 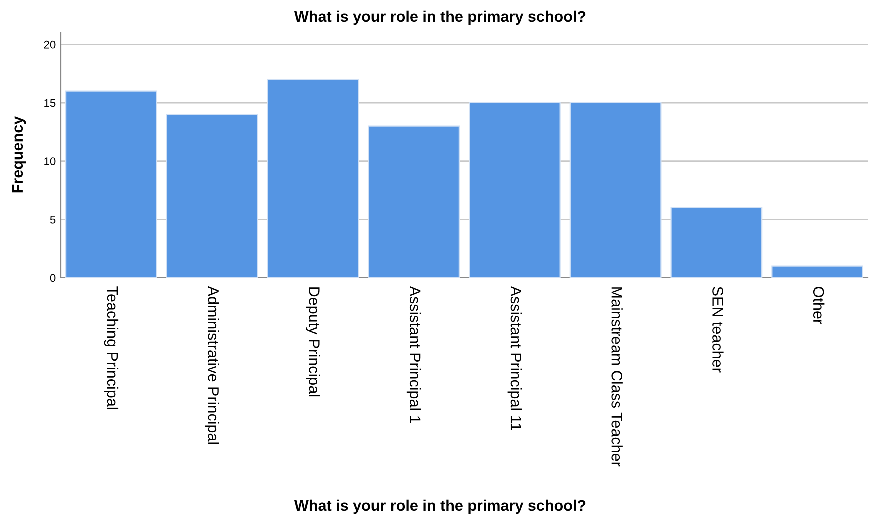 I want to click on x-axis-title: What is your role in the primary school?, so click(x=440, y=507).